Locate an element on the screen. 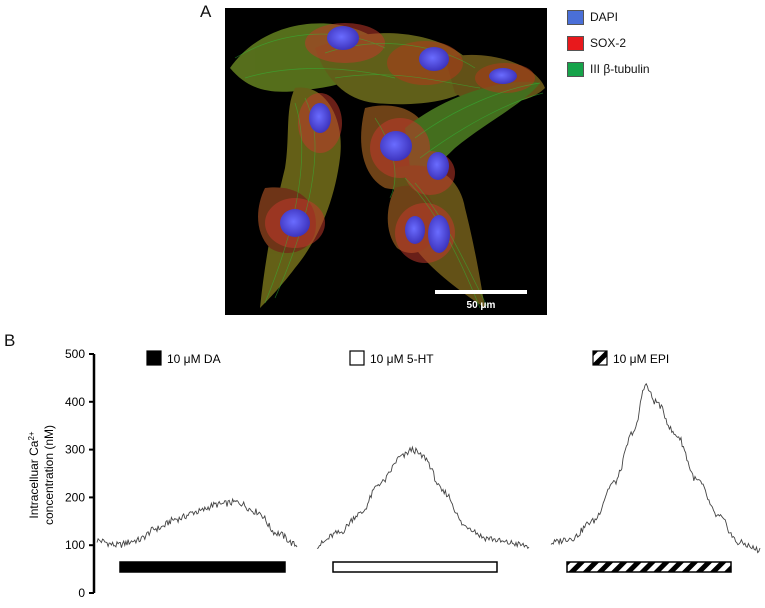 The width and height of the screenshot is (765, 608). legend-item-dapi: DAPI is located at coordinates (608, 17).